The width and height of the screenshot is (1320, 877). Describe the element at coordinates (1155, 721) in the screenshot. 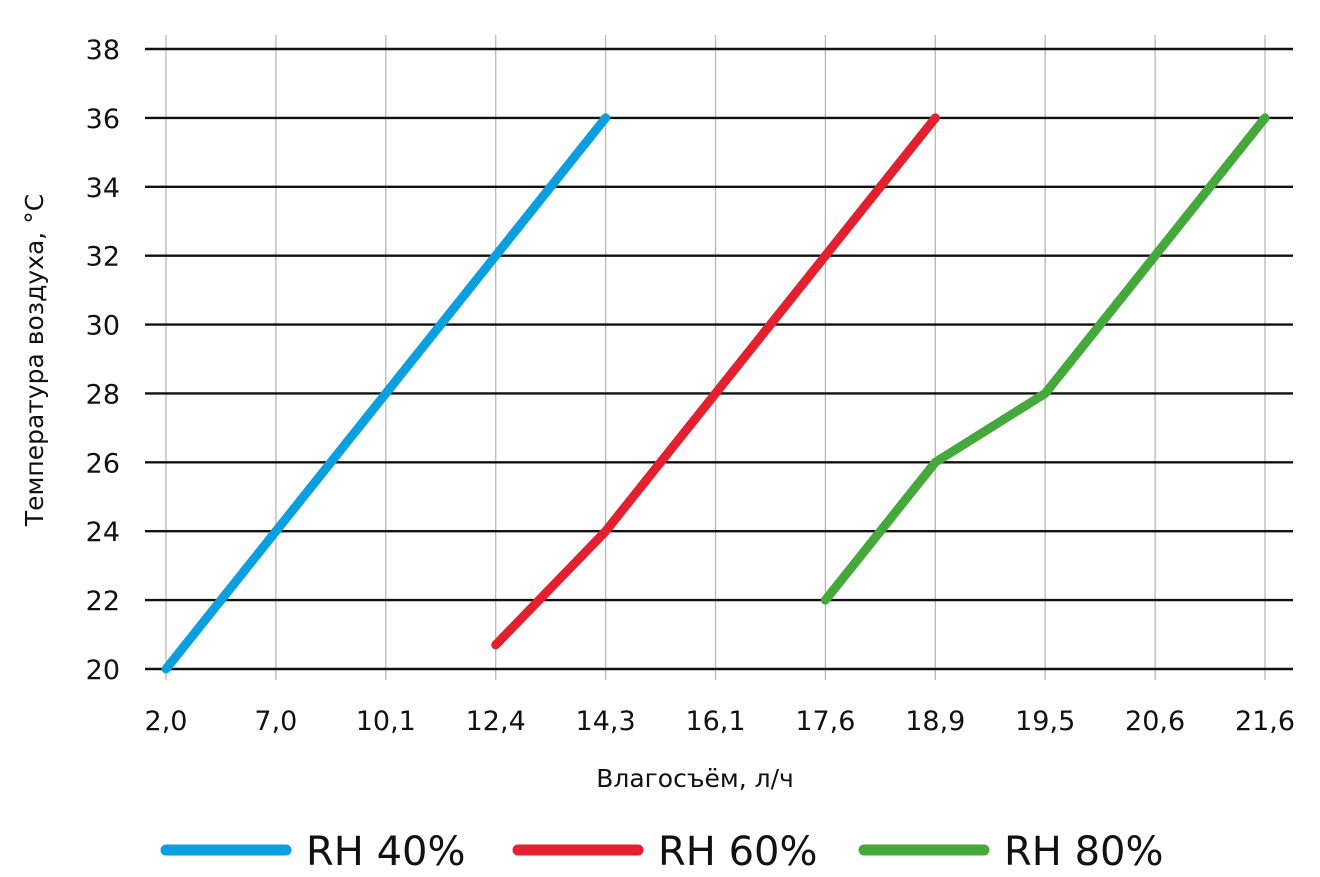

I see `x-tick-label: 20,6` at that location.